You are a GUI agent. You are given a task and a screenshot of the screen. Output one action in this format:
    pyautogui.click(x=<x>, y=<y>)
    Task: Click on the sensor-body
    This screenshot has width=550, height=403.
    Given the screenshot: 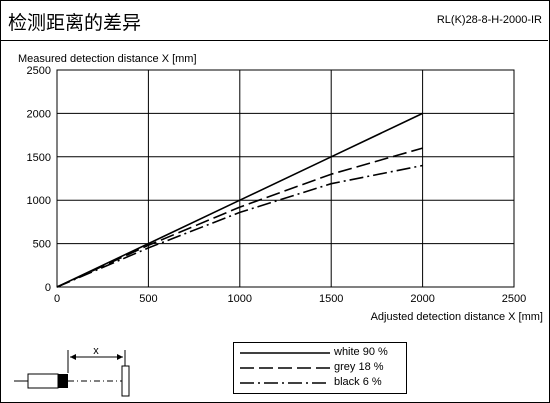 What is the action you would take?
    pyautogui.click(x=43, y=381)
    